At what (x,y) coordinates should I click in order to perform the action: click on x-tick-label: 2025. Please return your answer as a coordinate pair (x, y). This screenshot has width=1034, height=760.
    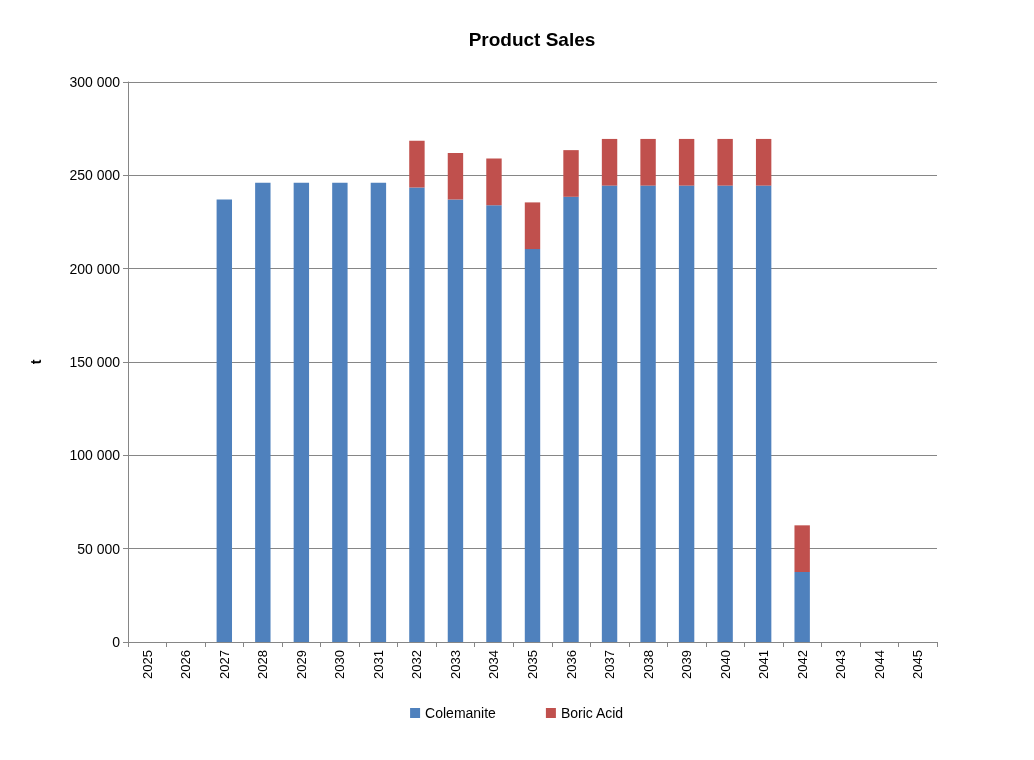
    Looking at the image, I should click on (147, 664).